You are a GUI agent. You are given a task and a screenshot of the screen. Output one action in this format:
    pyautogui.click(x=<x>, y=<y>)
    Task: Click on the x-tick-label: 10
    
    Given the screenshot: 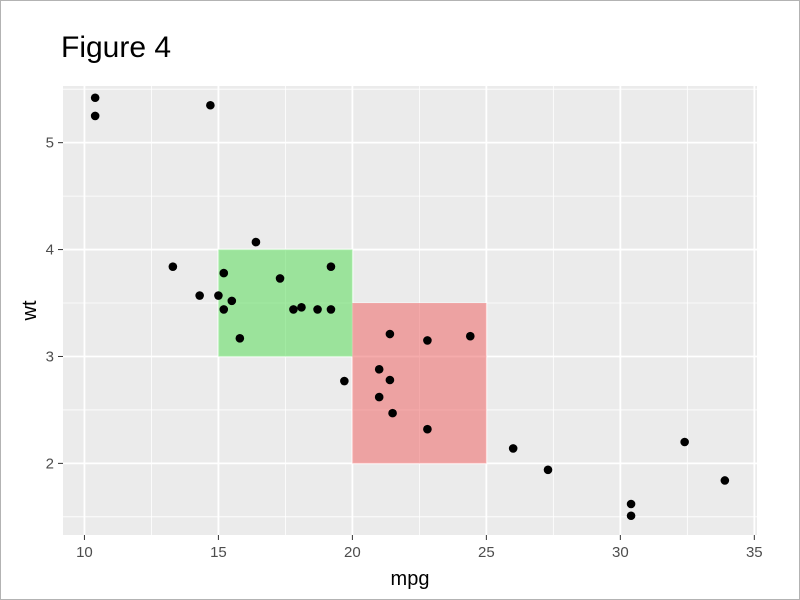 What is the action you would take?
    pyautogui.click(x=84, y=552)
    